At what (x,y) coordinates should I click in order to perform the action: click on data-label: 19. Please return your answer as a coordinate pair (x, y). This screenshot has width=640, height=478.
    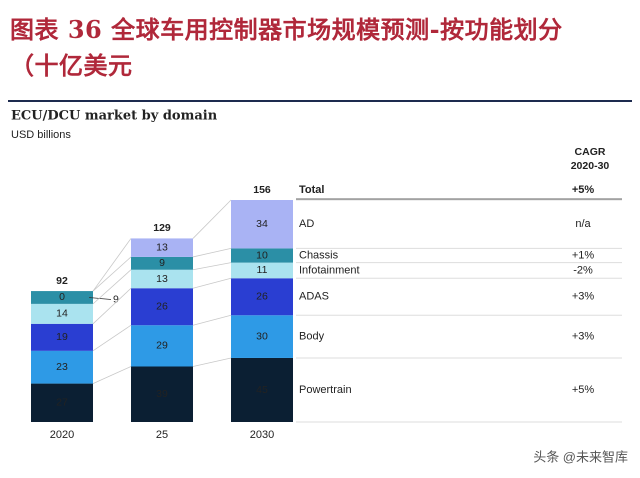
    Looking at the image, I should click on (62, 337).